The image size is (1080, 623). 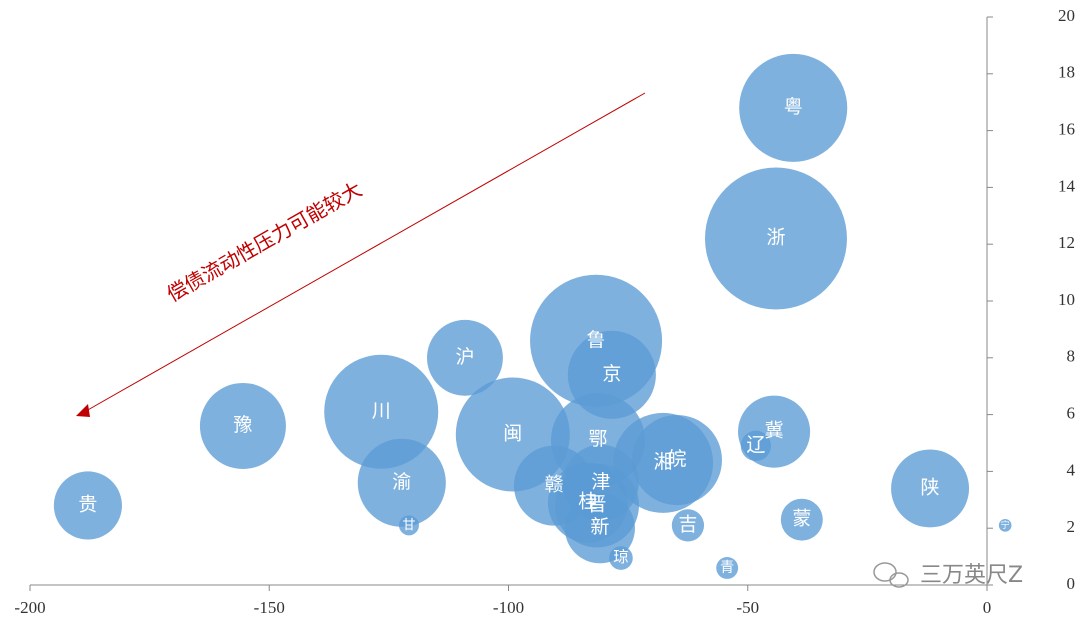 I want to click on x-tick-label: -100, so click(x=508, y=607).